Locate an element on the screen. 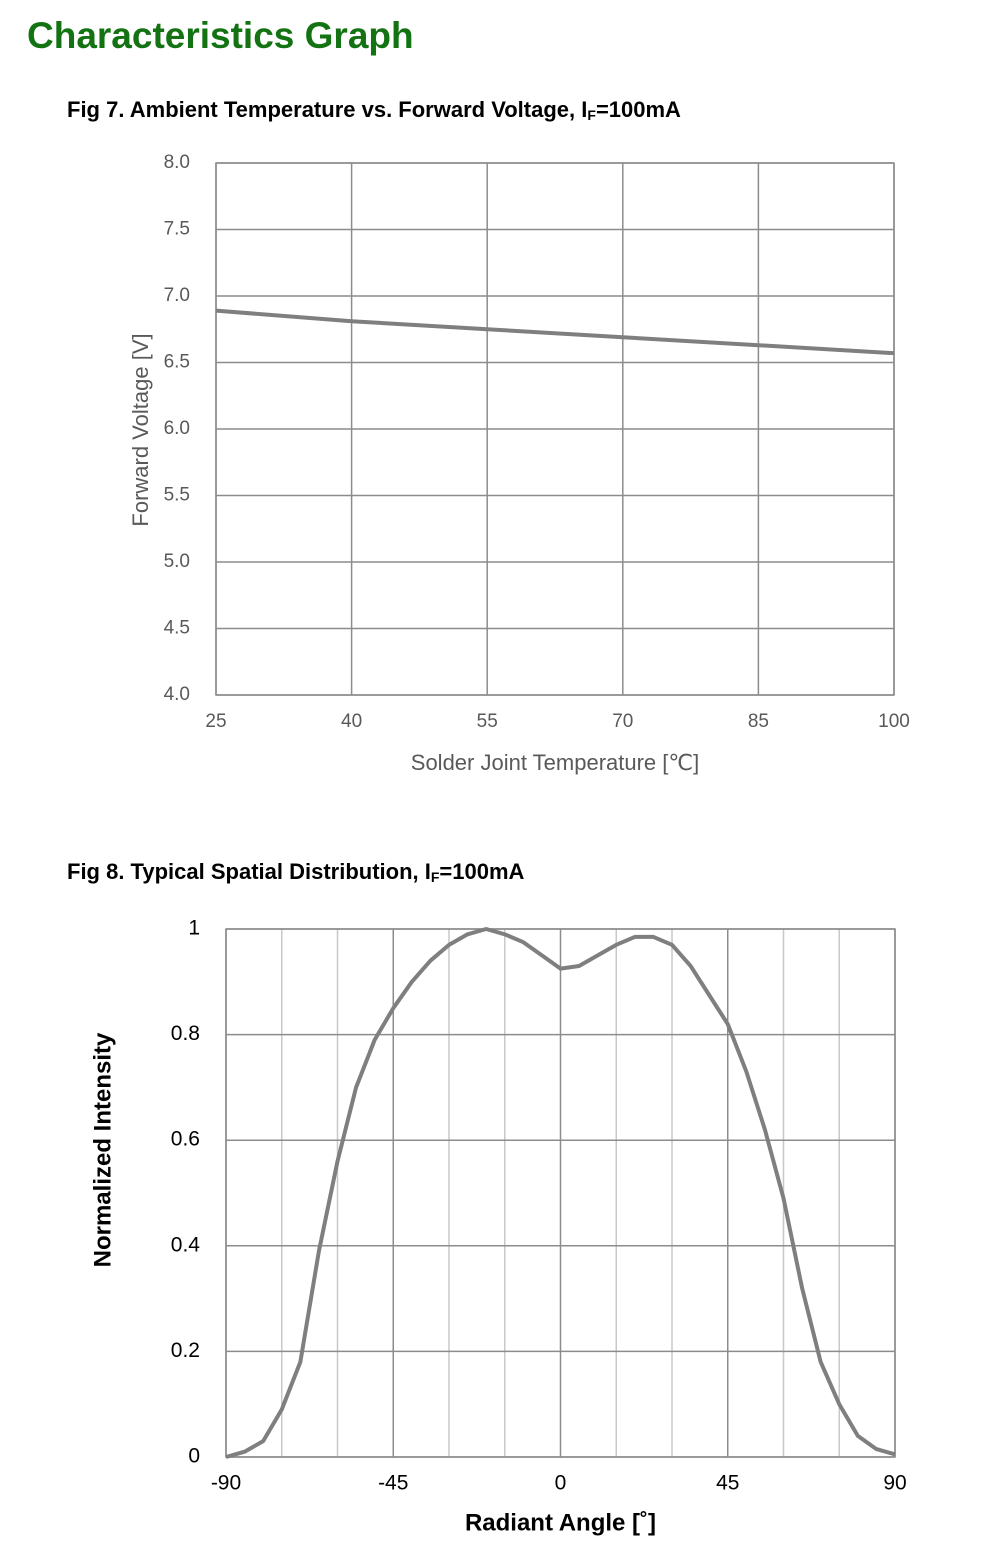  y-tick-label: 4.0 is located at coordinates (177, 694).